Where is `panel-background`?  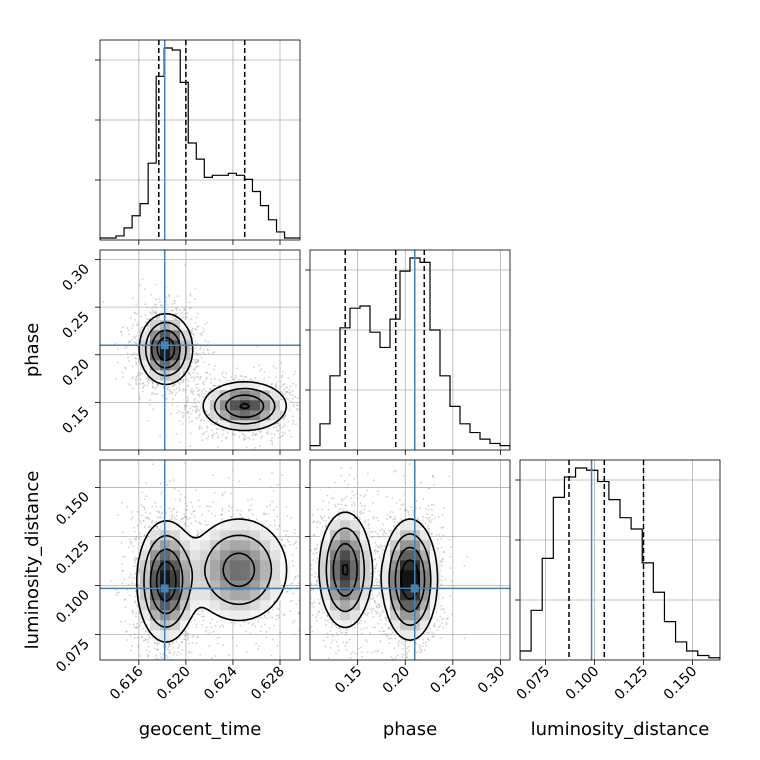 panel-background is located at coordinates (620, 560).